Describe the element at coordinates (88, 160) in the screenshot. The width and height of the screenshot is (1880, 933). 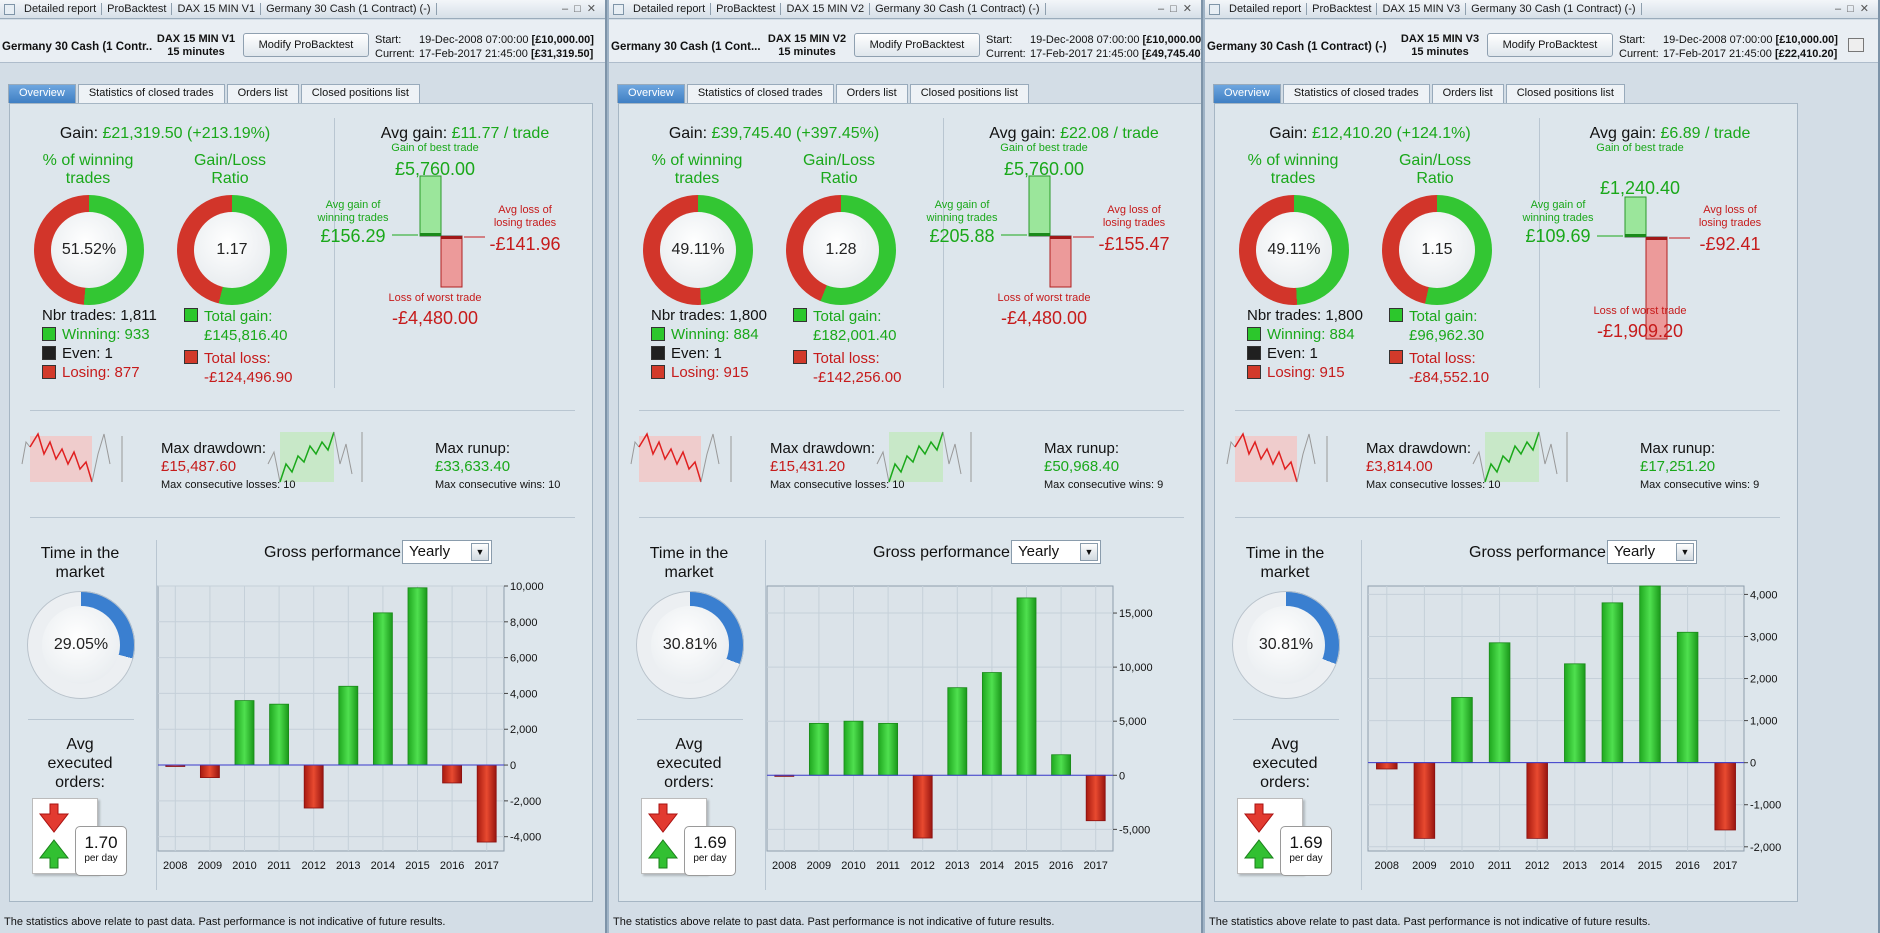
I see `winning-pct-title-line: % of winning` at that location.